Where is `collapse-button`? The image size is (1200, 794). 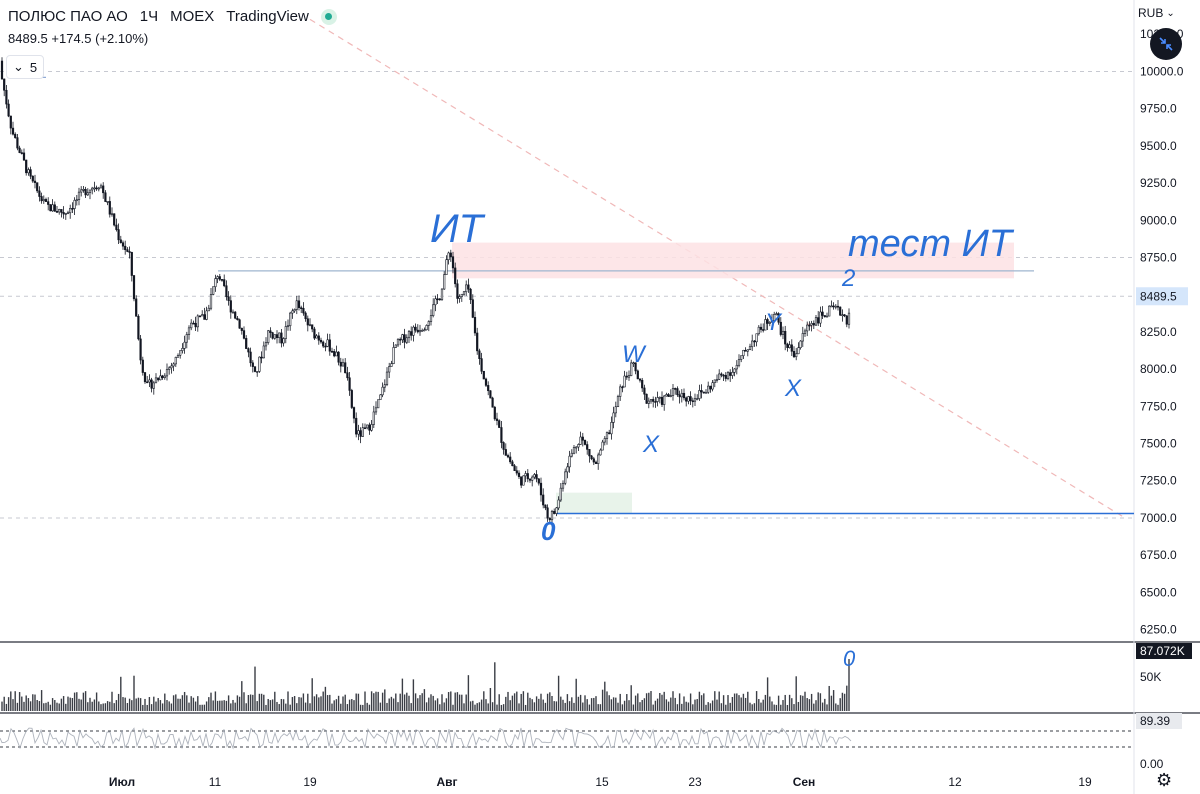 collapse-button is located at coordinates (1166, 44).